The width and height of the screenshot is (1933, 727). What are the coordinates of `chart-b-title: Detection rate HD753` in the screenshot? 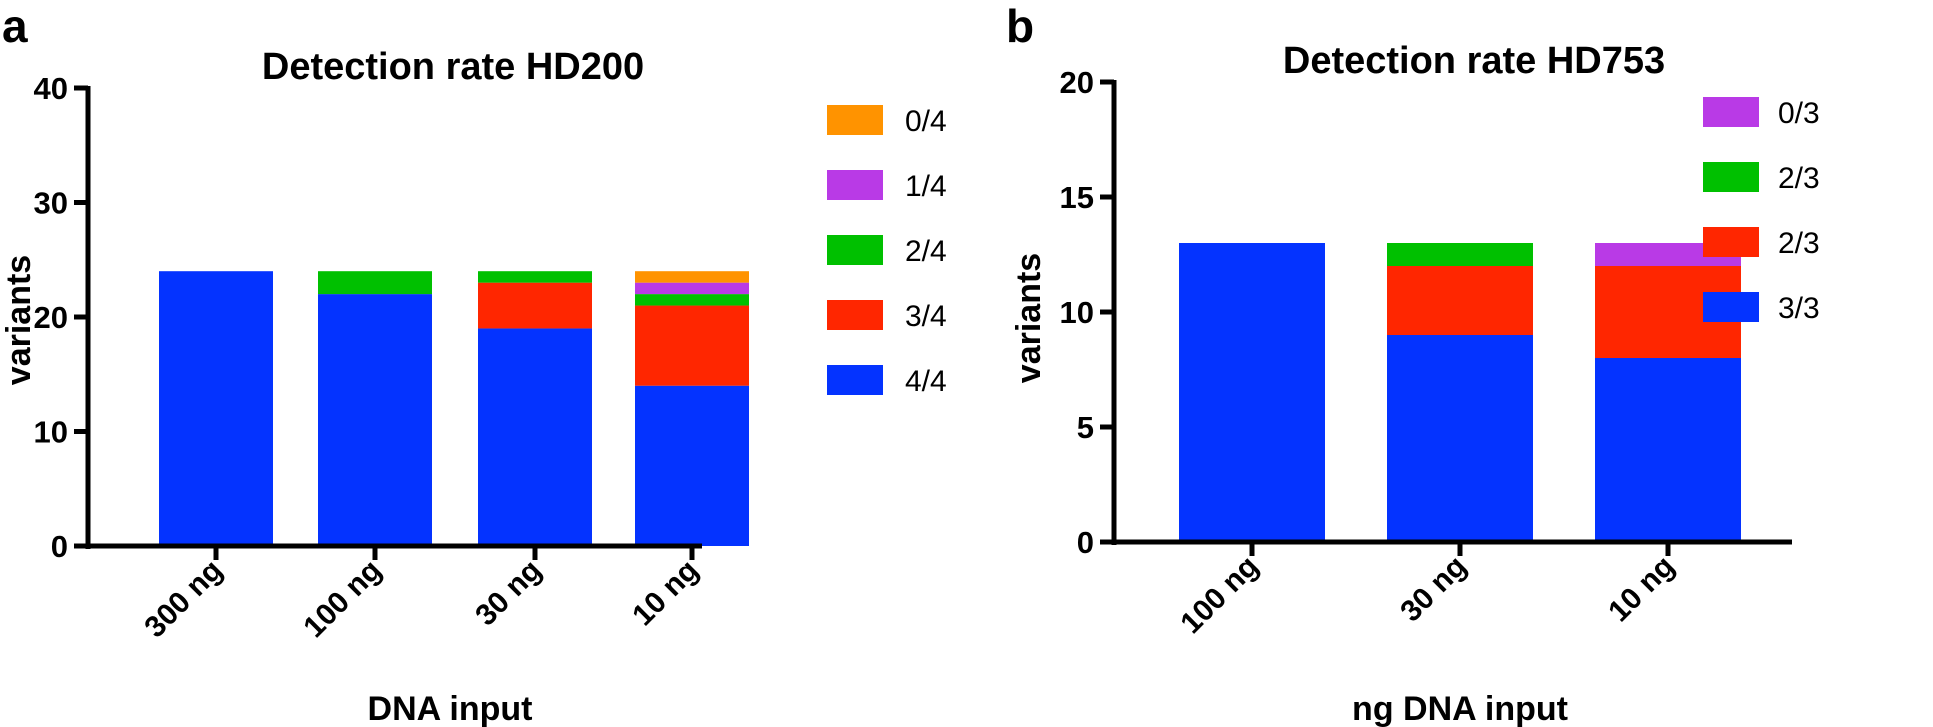 It's located at (1474, 61).